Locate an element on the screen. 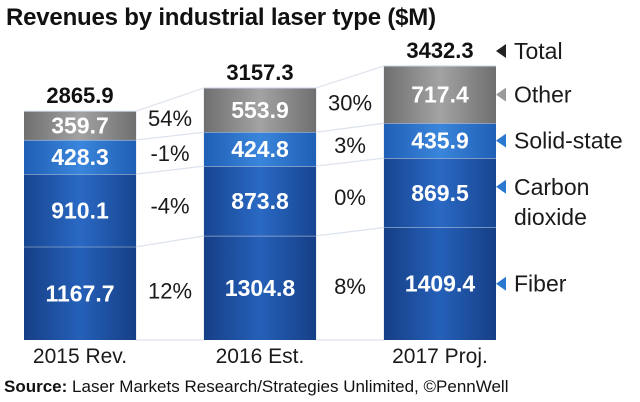 The image size is (640, 402). source-label: Source: is located at coordinates (36, 386).